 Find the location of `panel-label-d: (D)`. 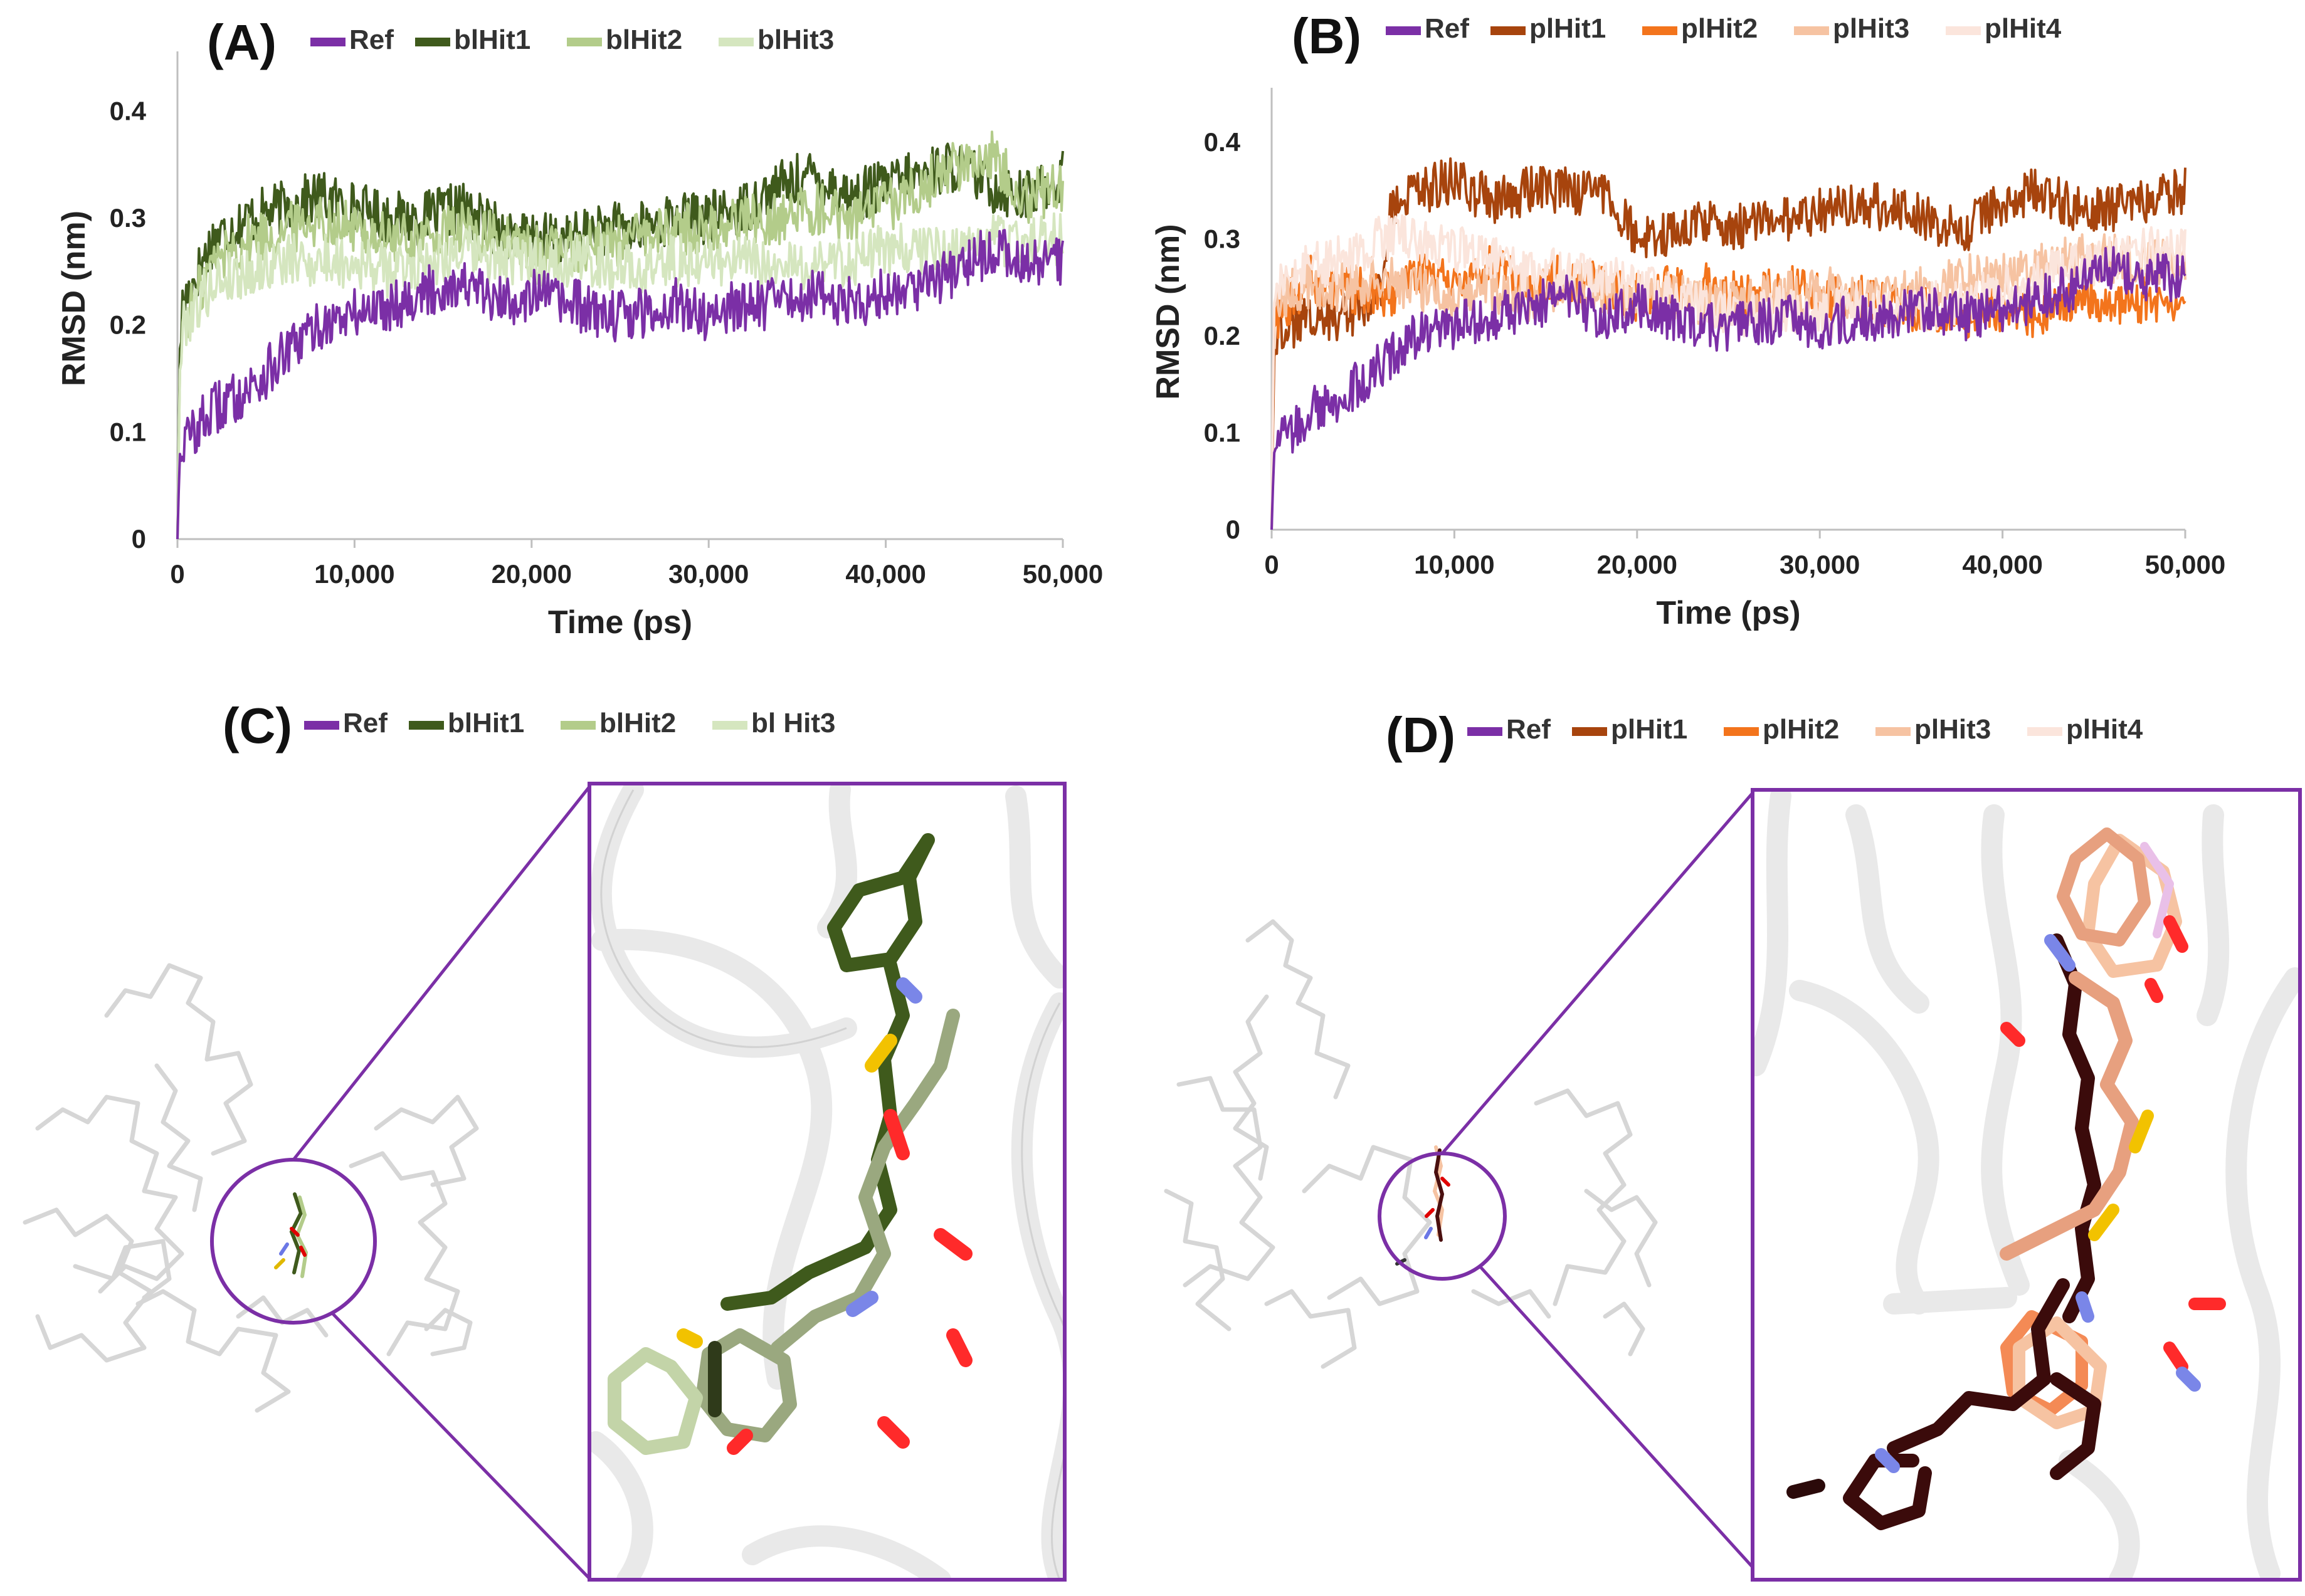

panel-label-d: (D) is located at coordinates (1420, 735).